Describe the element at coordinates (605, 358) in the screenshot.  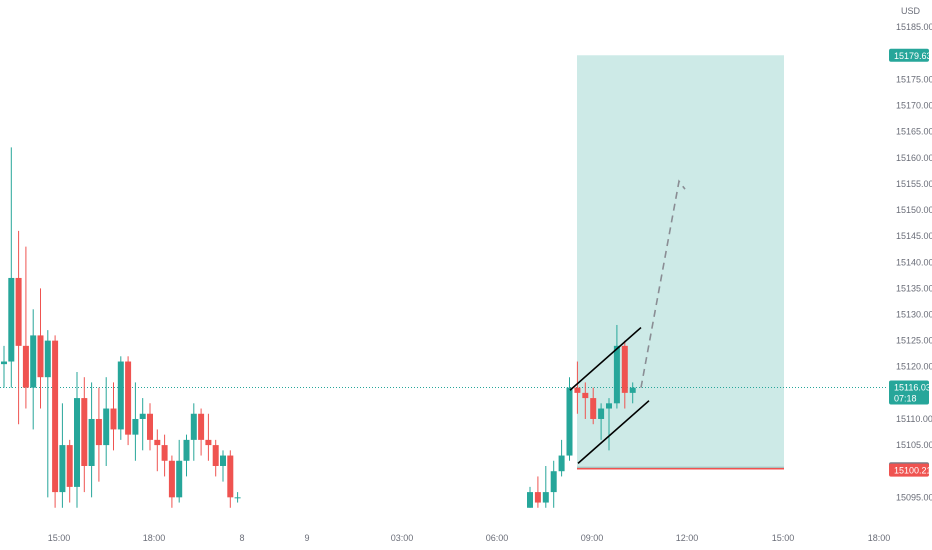
I see `channel-upper-line` at that location.